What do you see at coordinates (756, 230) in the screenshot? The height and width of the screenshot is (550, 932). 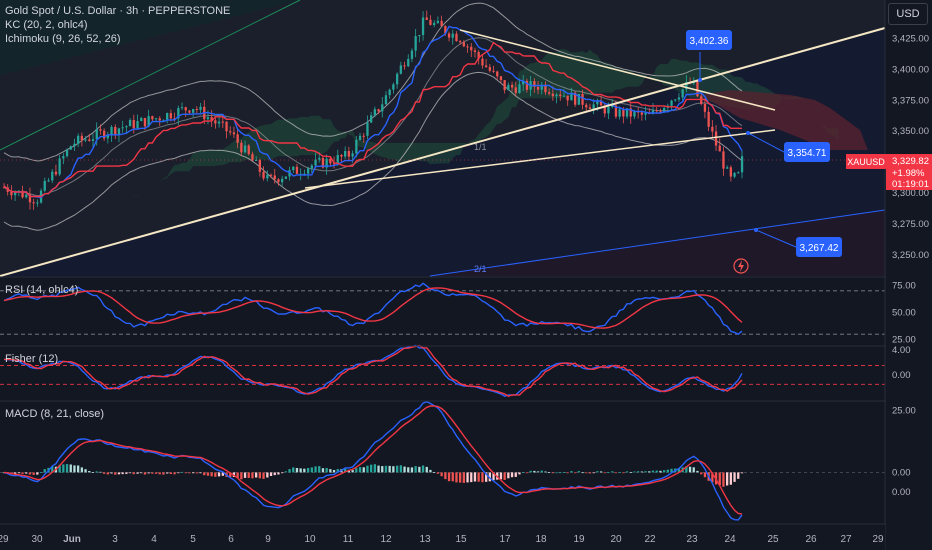 I see `callout-anchor` at bounding box center [756, 230].